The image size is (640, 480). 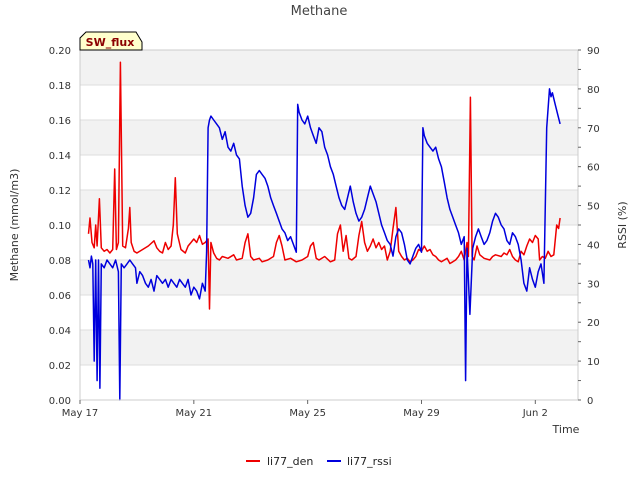 I want to click on sw-flux-badge: SW_flux, so click(x=111, y=41).